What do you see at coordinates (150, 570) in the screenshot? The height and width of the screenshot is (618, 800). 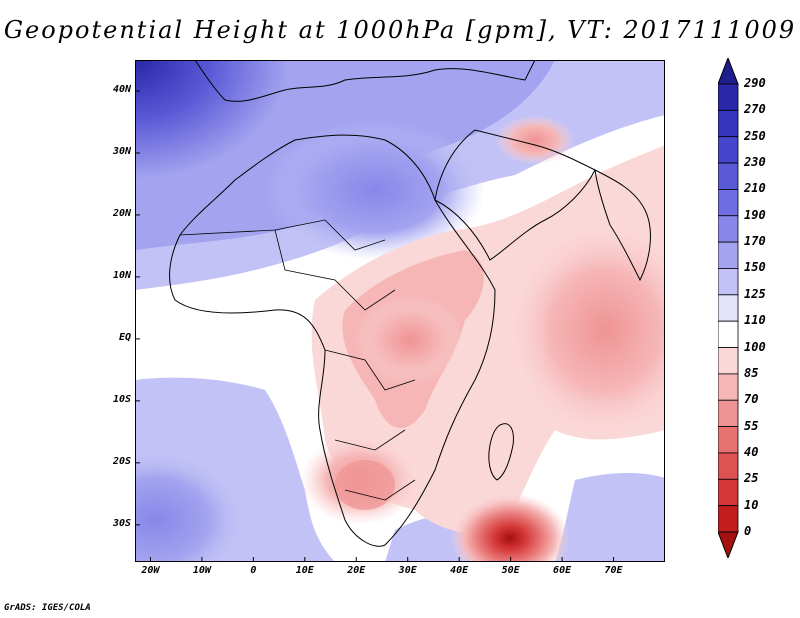 I see `lon-tick-label: 20W` at bounding box center [150, 570].